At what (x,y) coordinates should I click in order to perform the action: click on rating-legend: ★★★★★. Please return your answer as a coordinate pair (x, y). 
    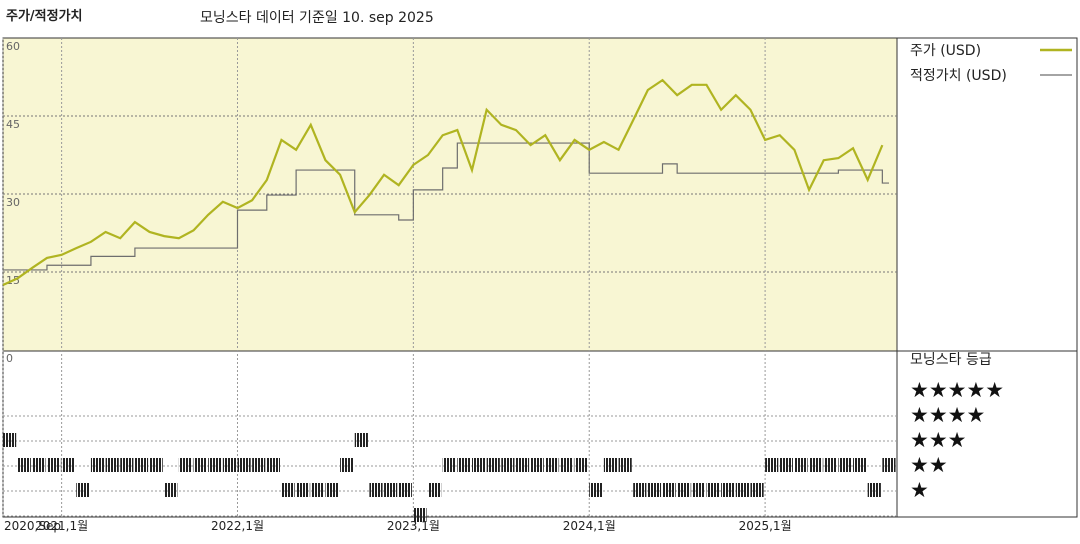
    Looking at the image, I should click on (957, 390).